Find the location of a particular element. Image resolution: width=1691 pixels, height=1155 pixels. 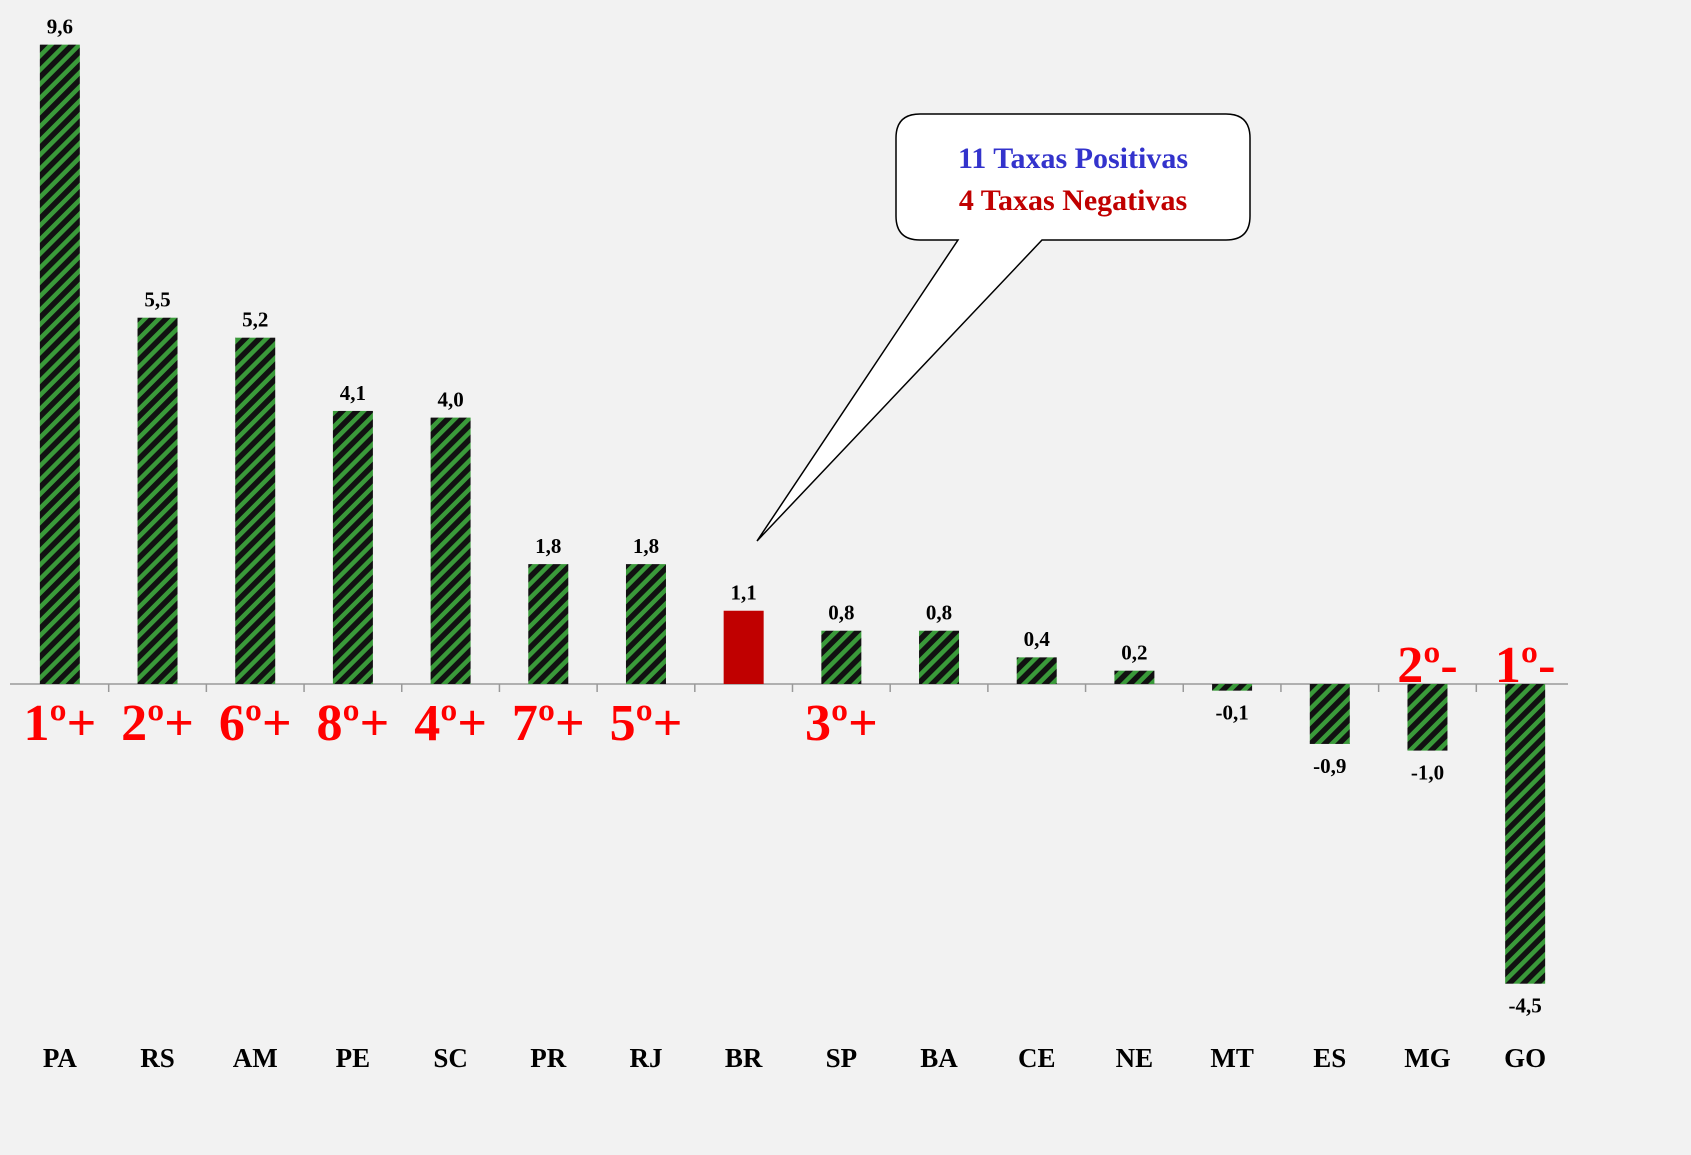

rank-label: 6º+ is located at coordinates (255, 723).